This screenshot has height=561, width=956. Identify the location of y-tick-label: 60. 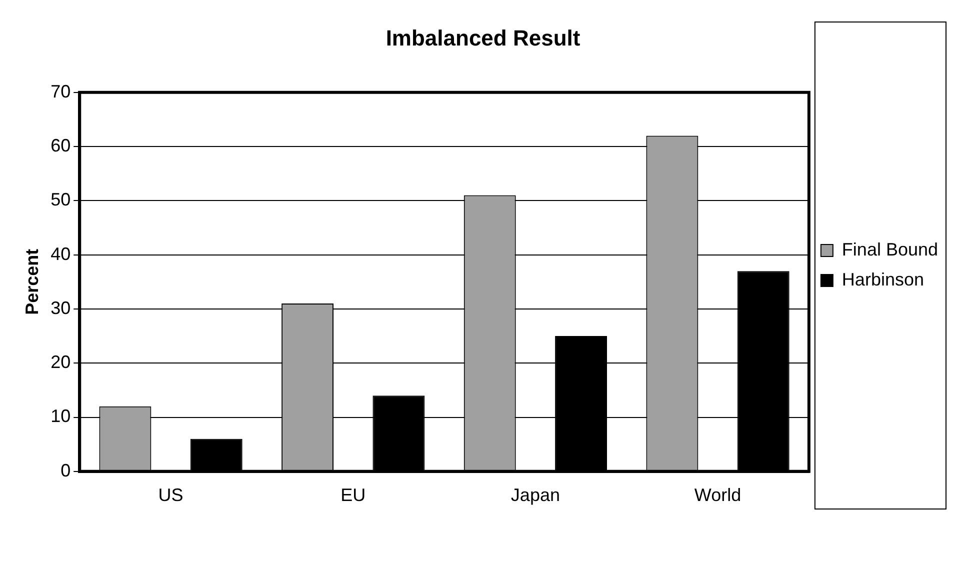
(60, 146).